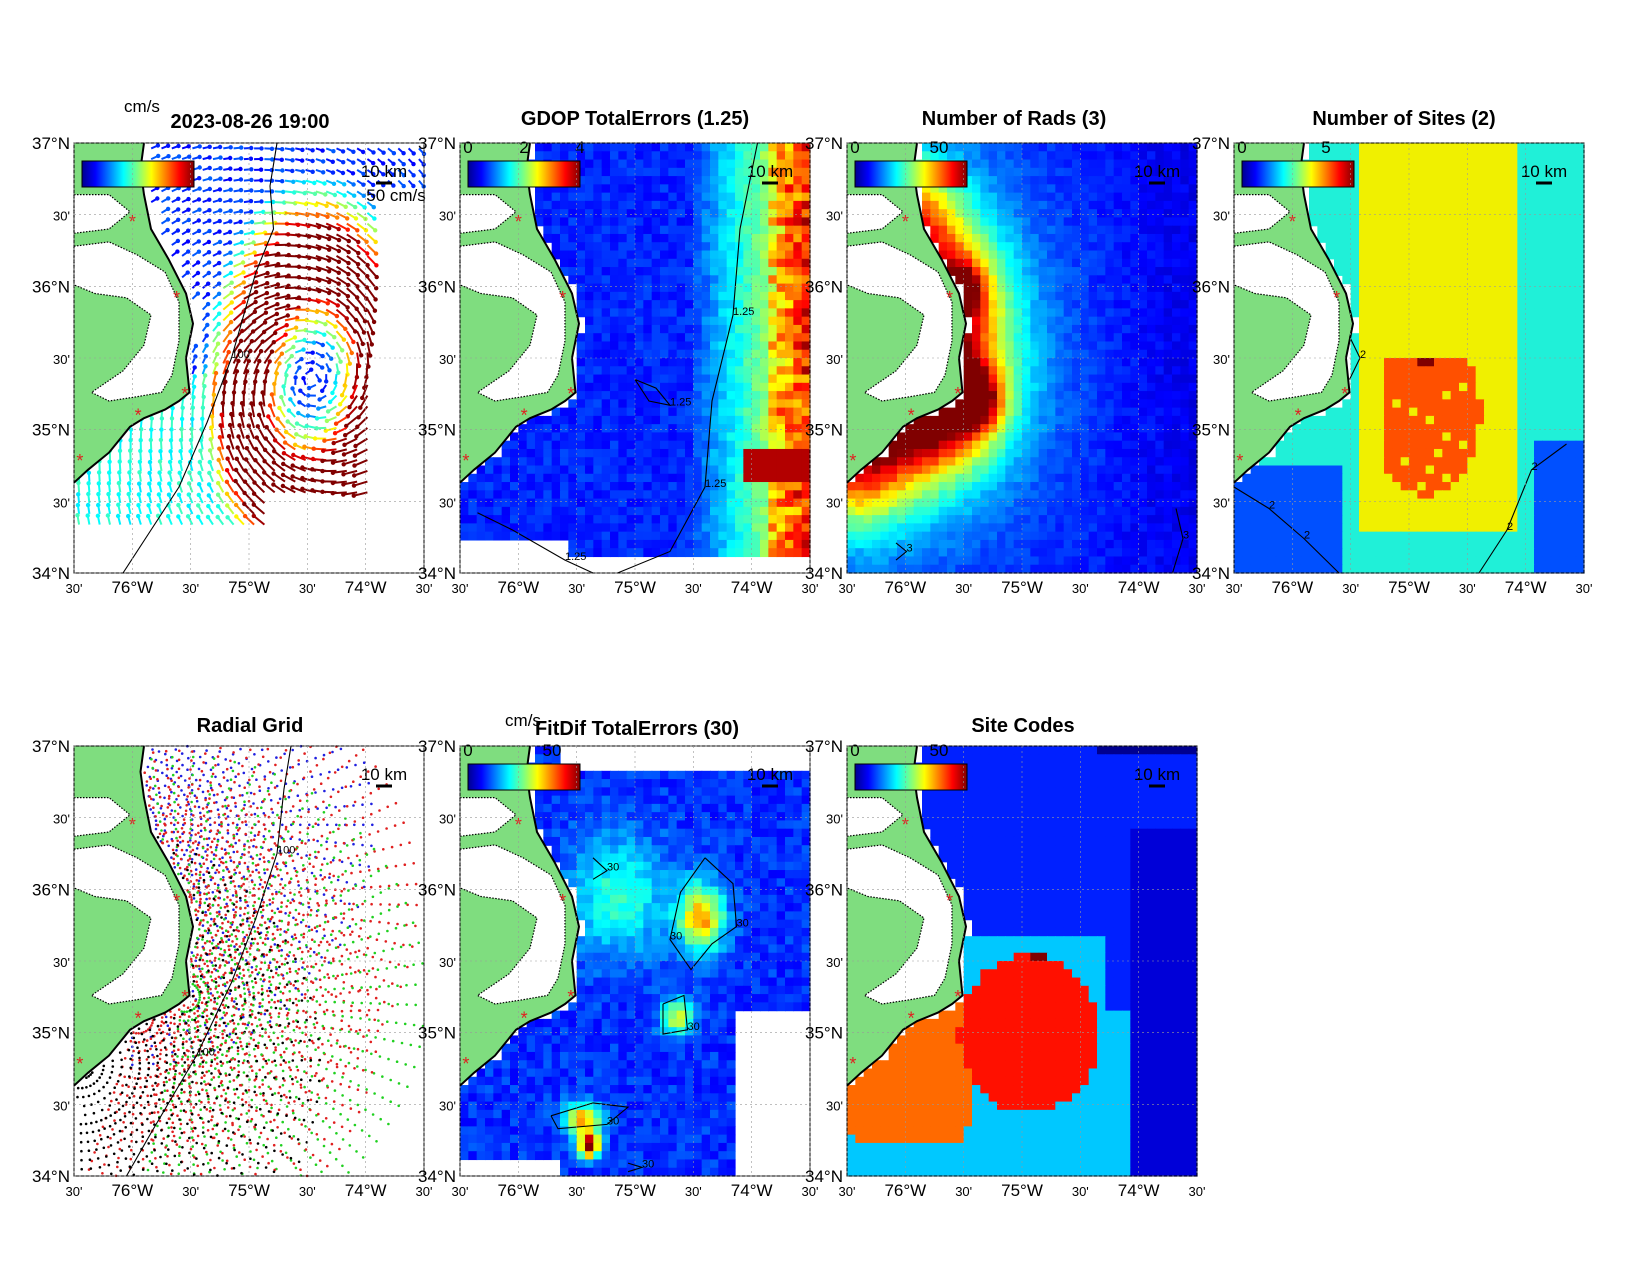  I want to click on contour-label: 1.25, so click(680, 402).